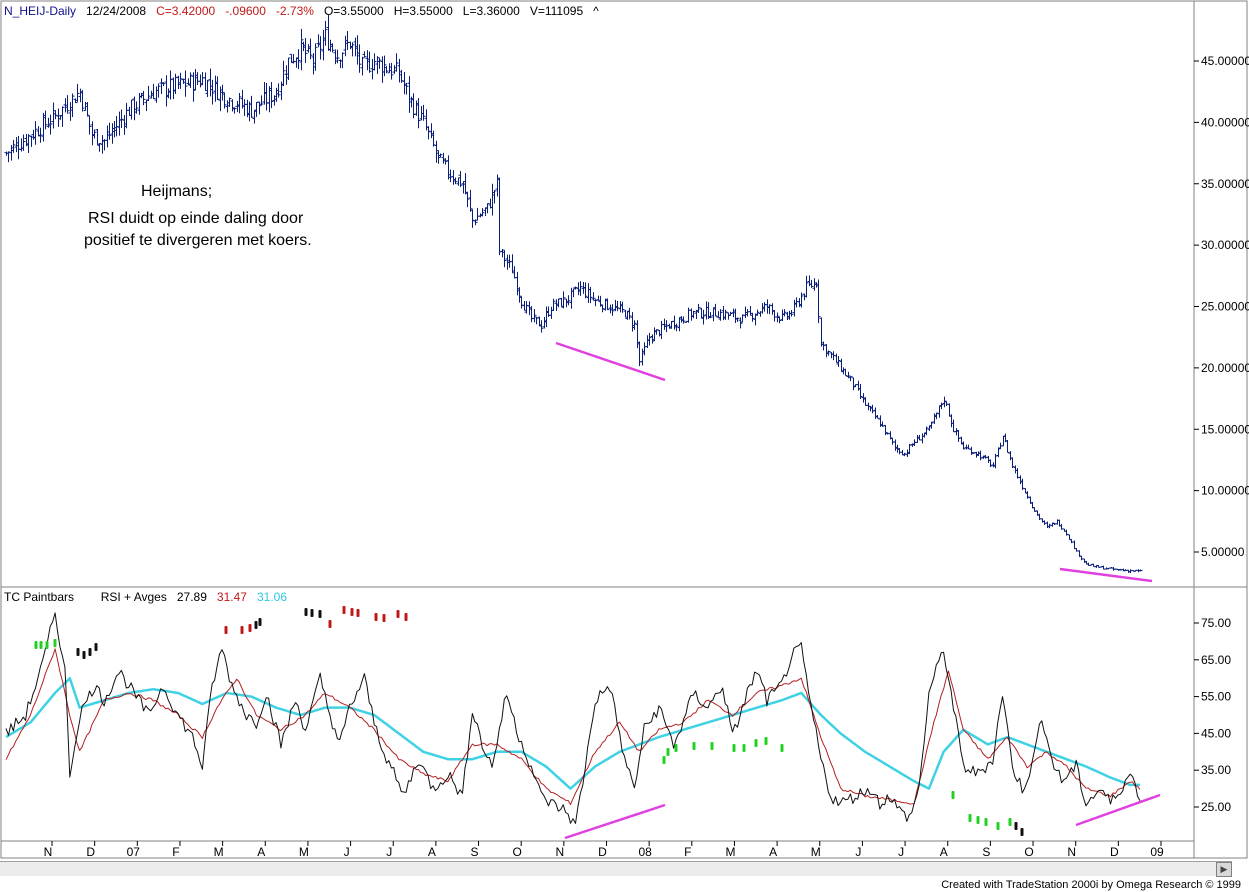 The width and height of the screenshot is (1249, 892). I want to click on annotation-line-1: Heijmans;, so click(177, 191).